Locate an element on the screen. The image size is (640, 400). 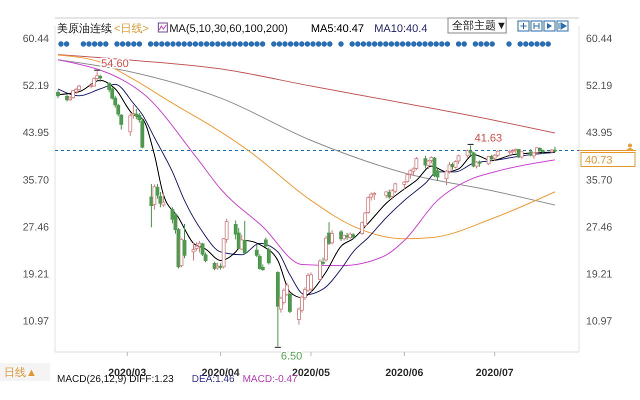
y2-tick-label: 27.46 is located at coordinates (599, 227).